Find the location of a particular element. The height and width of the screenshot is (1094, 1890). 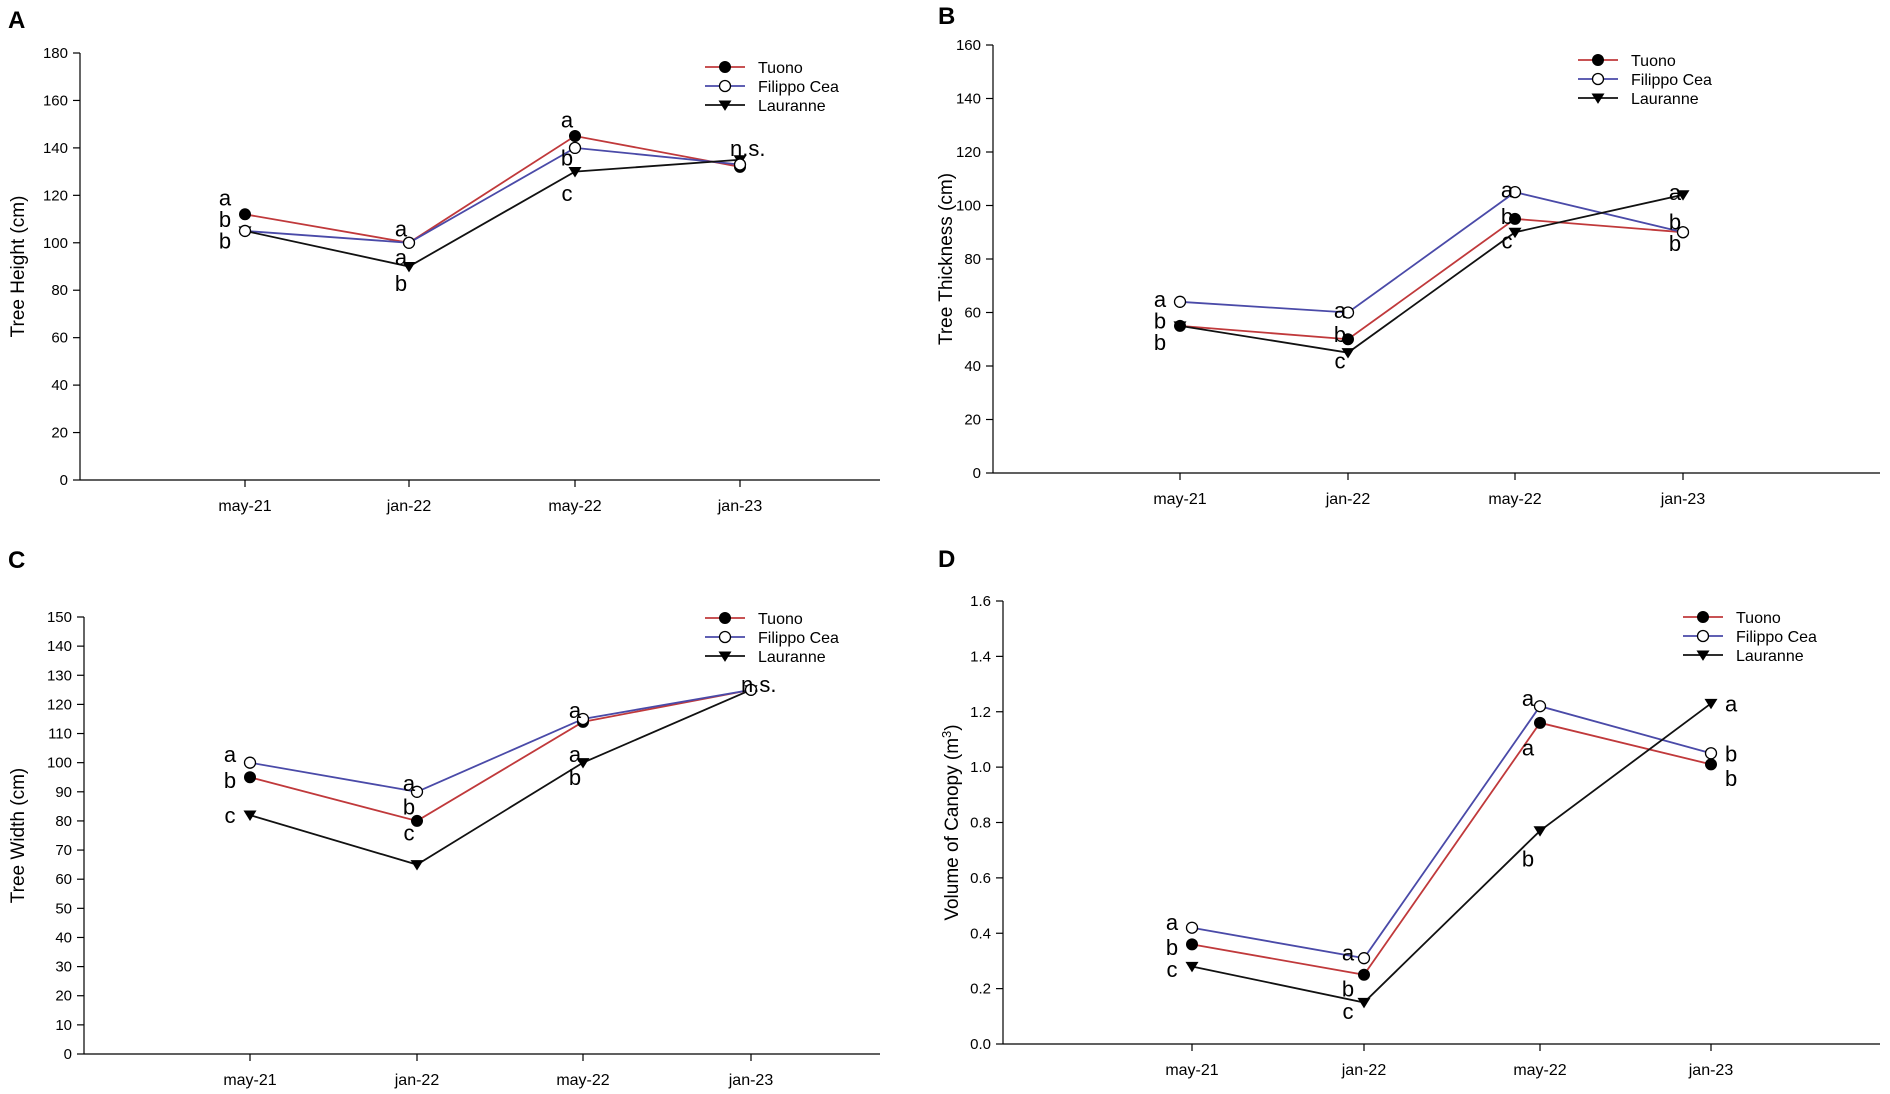

legend: Tuono Filippo Cea Lauranne is located at coordinates (1750, 637).